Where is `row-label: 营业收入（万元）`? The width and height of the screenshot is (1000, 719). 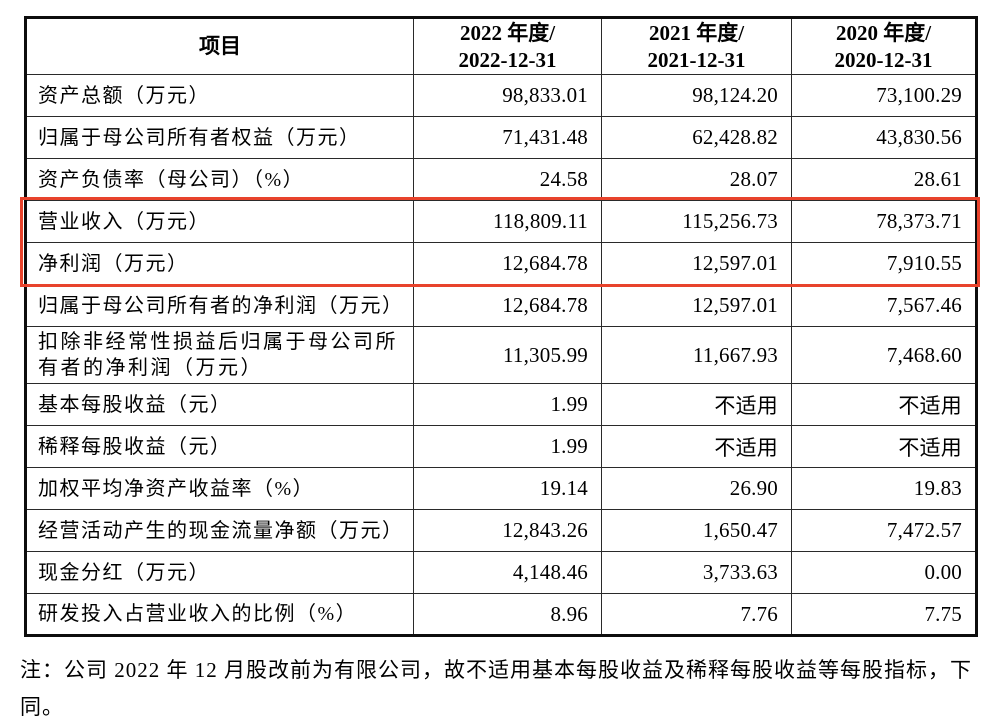 row-label: 营业收入（万元） is located at coordinates (219, 221).